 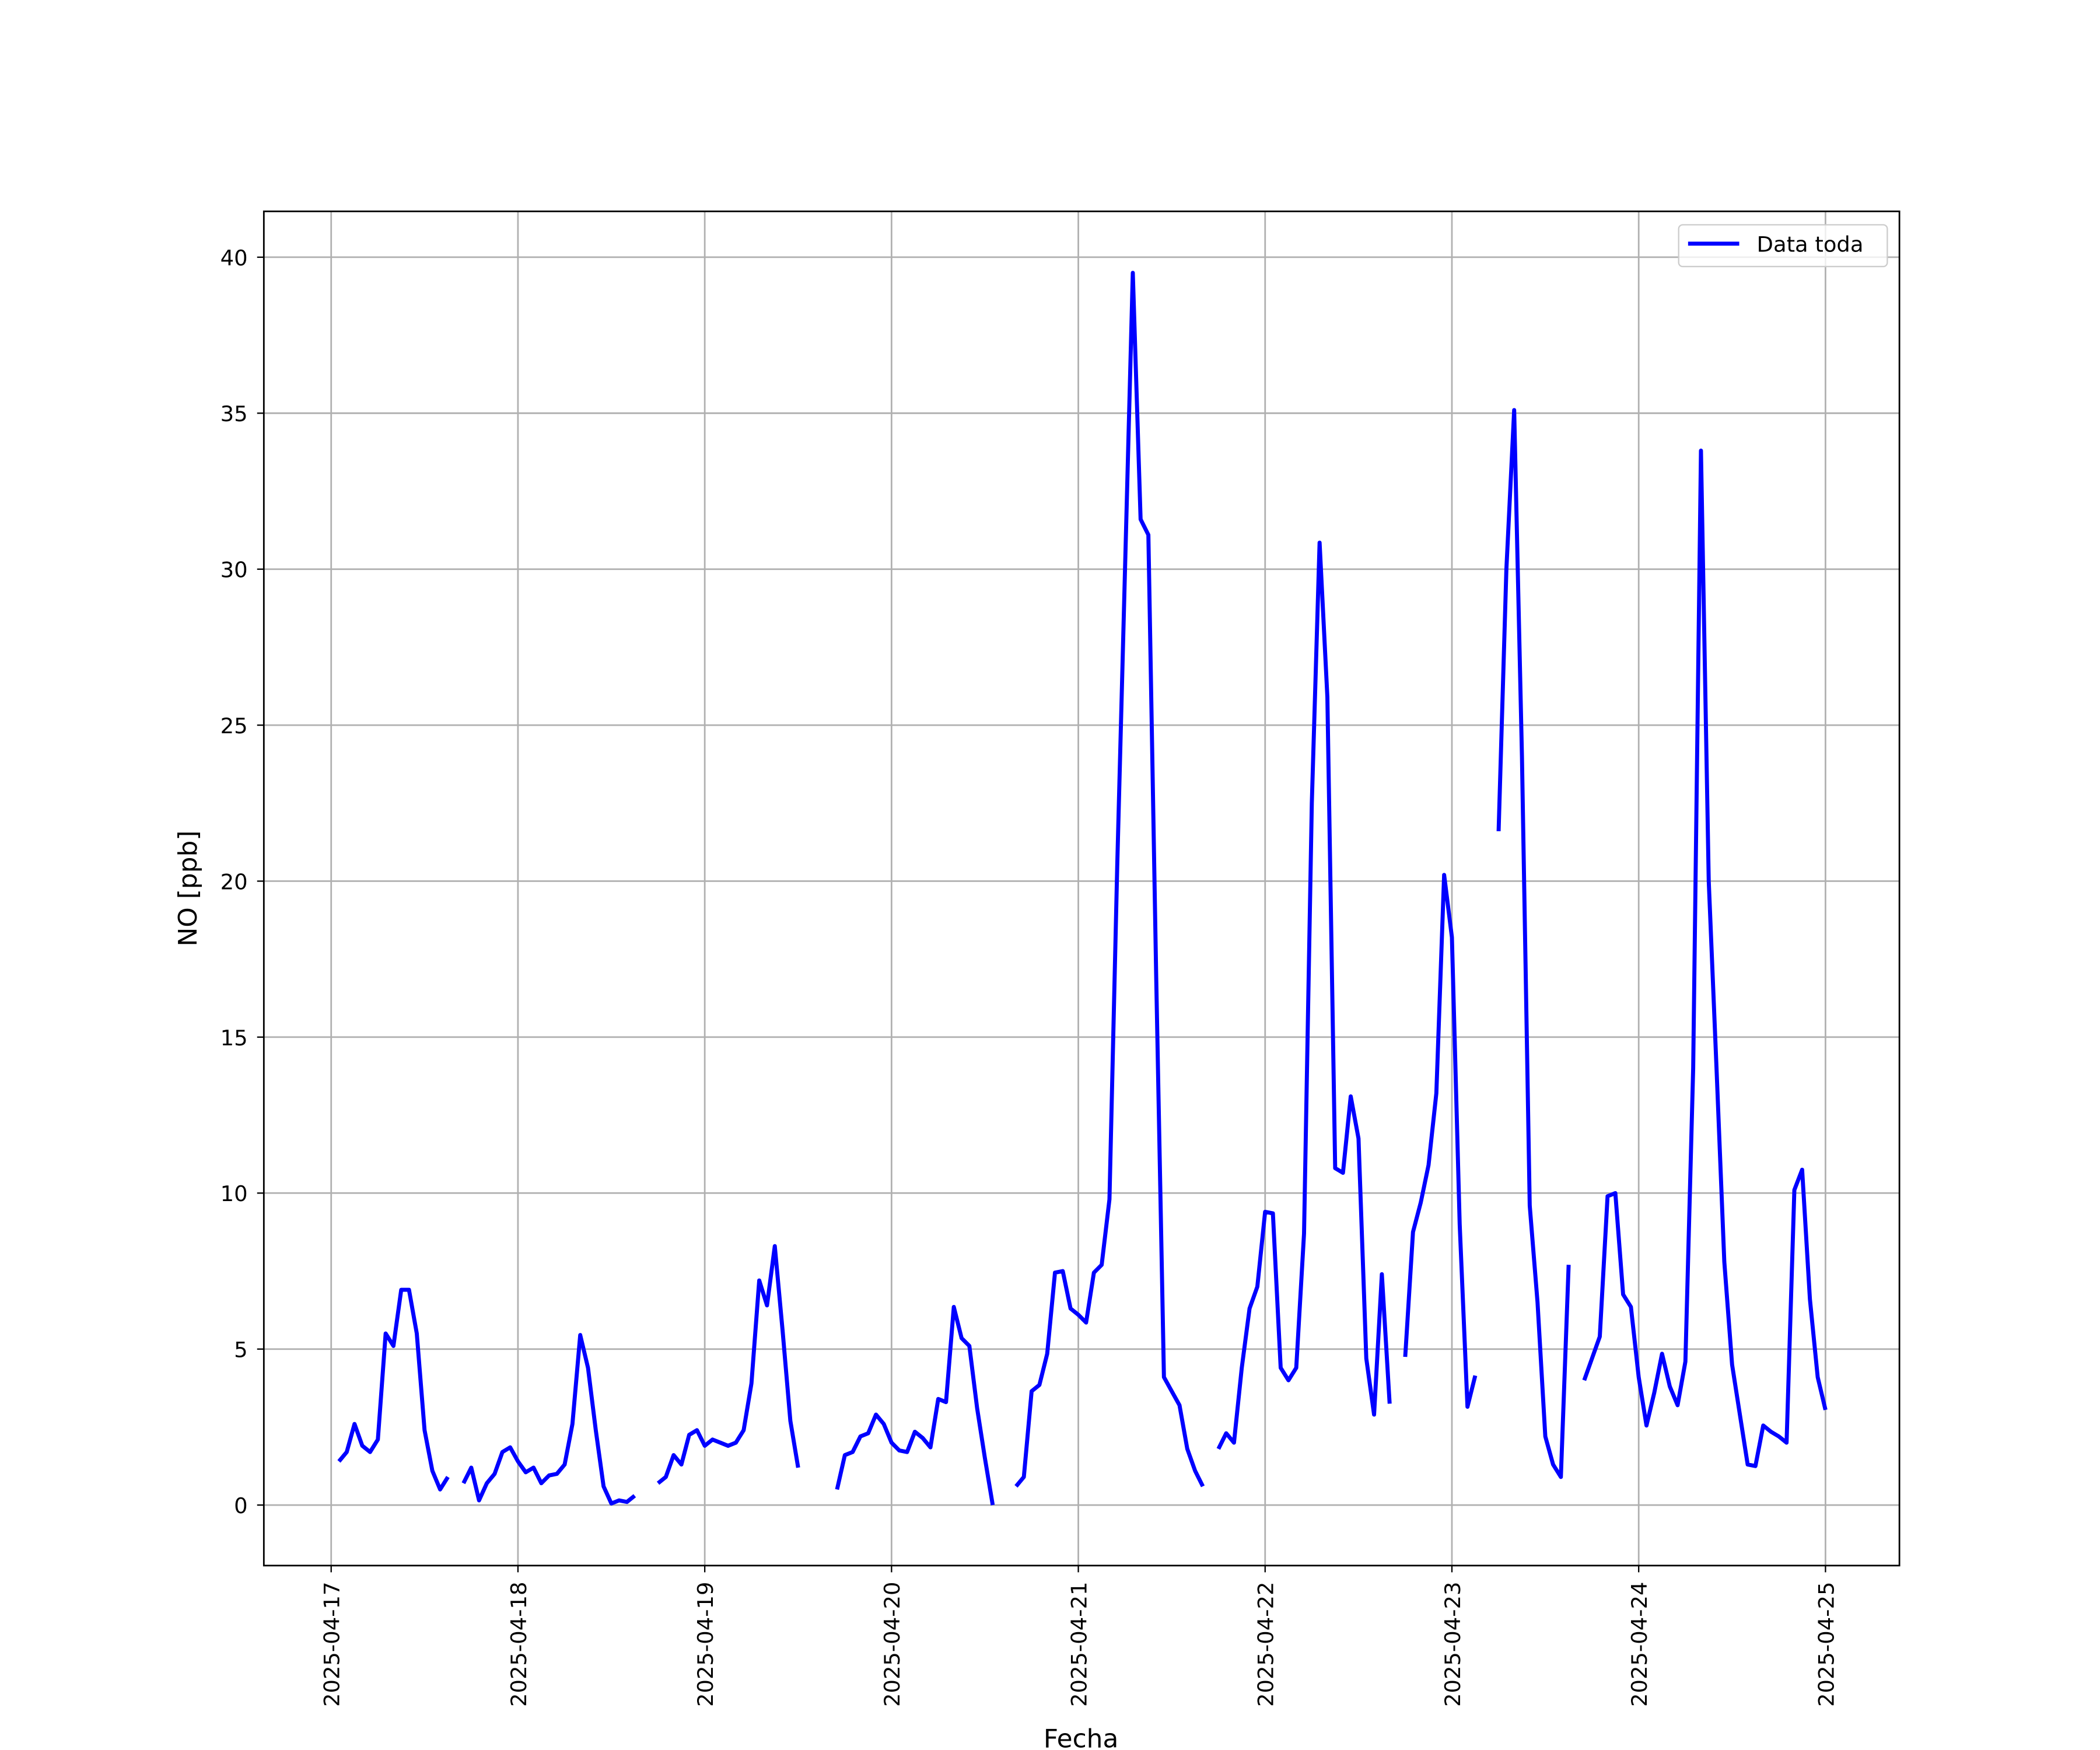 What do you see at coordinates (234, 1193) in the screenshot?
I see `y-tick-label: 10` at bounding box center [234, 1193].